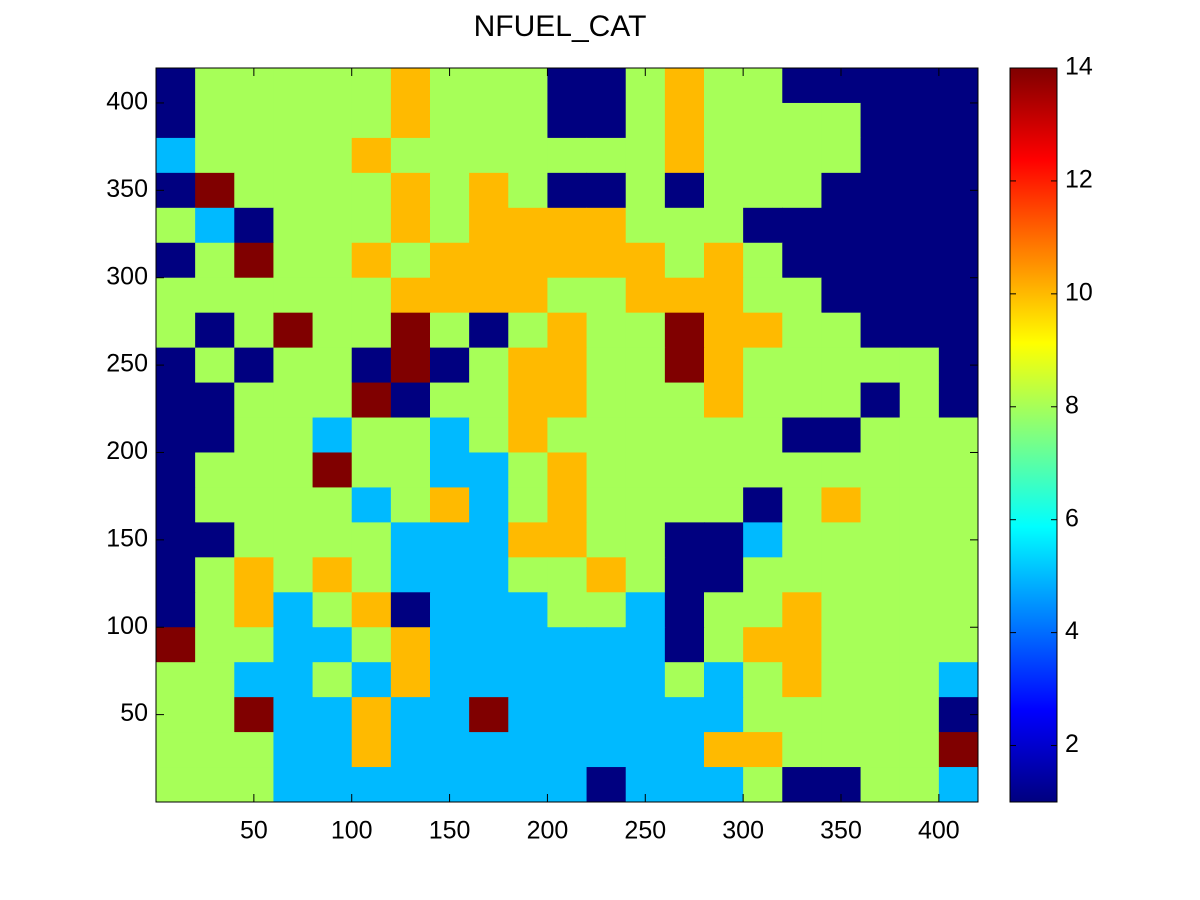 This screenshot has height=900, width=1200. I want to click on colorbar-tick-label: 6, so click(1072, 518).